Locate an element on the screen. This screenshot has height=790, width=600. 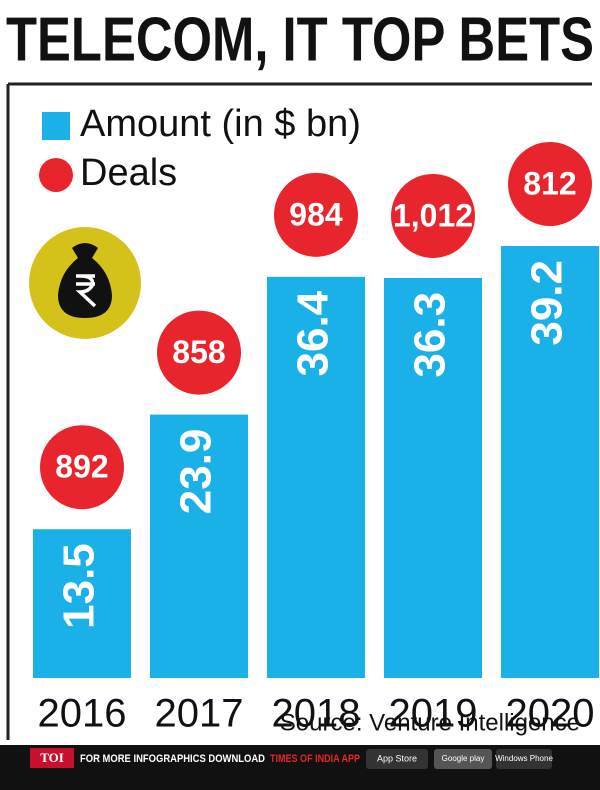
bar-value-label: 13.5 is located at coordinates (79, 586).